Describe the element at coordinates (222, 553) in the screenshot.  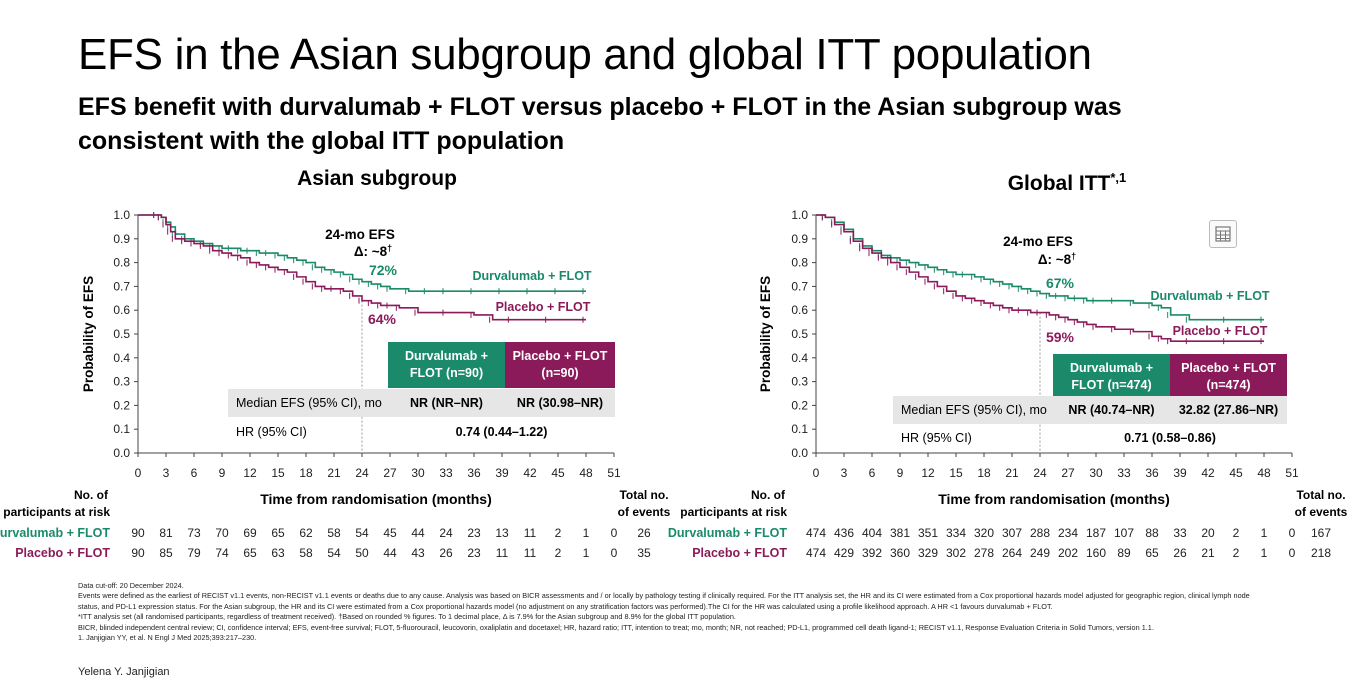
I see `asian-at-risk-placebo-value: 74` at that location.